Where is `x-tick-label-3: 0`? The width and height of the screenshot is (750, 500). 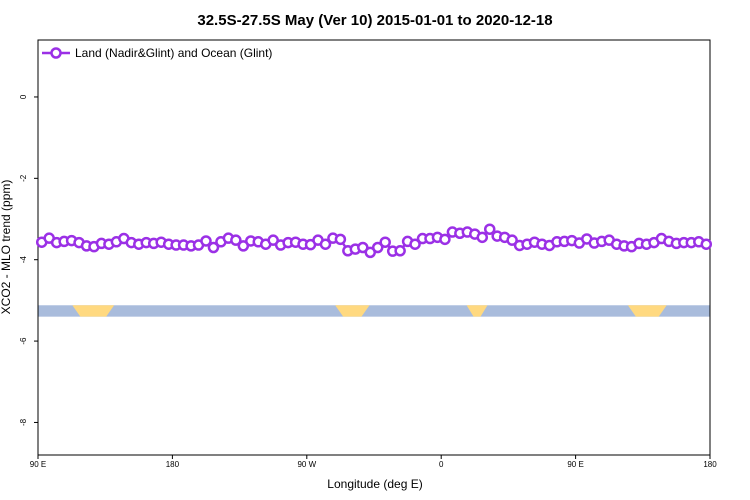 x-tick-label-3: 0 is located at coordinates (441, 464).